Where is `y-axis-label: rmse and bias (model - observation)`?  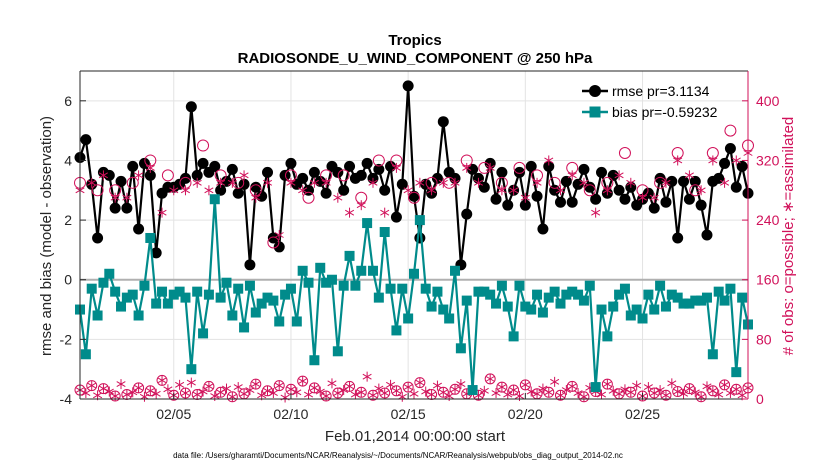 y-axis-label: rmse and bias (model - observation) is located at coordinates (46, 236).